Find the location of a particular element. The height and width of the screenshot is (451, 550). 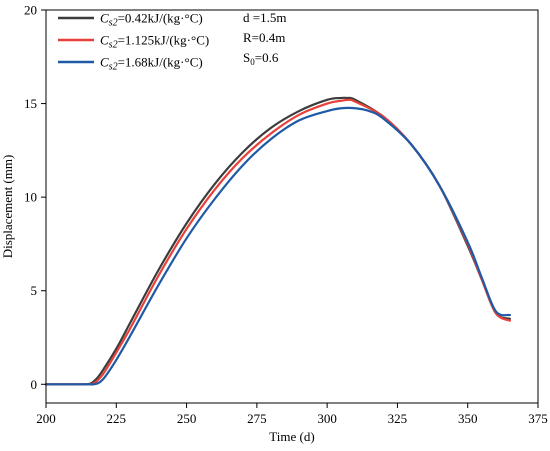

annotation-3: S0=0.6 is located at coordinates (261, 58).